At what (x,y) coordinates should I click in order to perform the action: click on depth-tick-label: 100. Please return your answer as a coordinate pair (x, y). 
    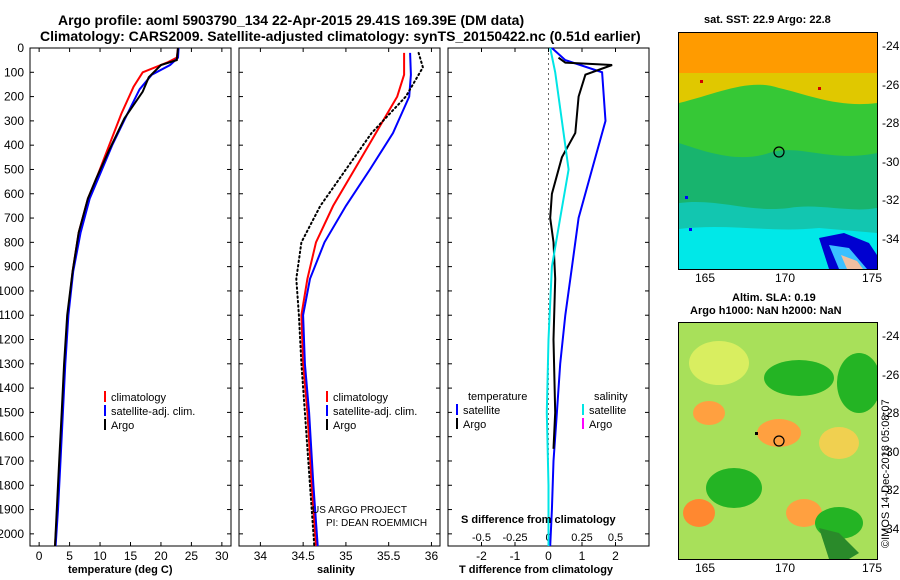
    Looking at the image, I should click on (14, 72).